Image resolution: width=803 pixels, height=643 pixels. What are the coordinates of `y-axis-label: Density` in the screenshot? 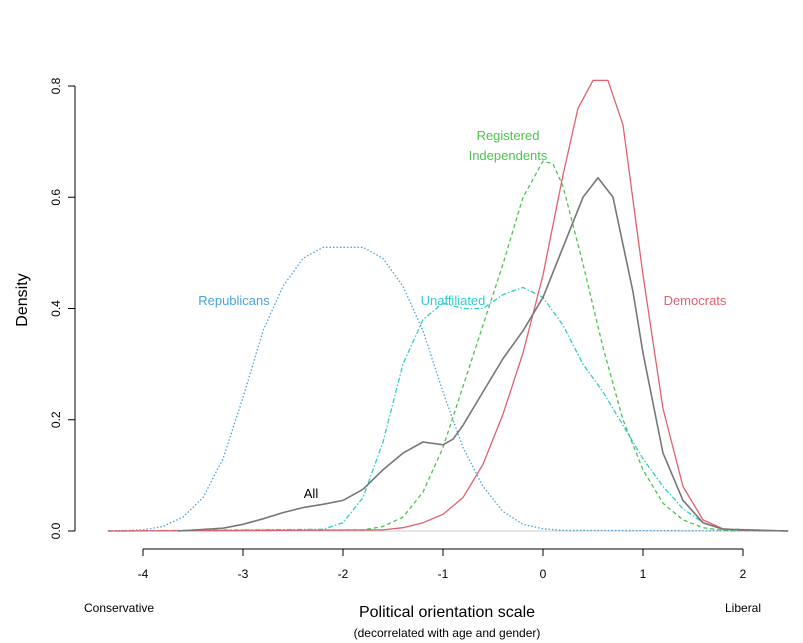 It's located at (22, 299).